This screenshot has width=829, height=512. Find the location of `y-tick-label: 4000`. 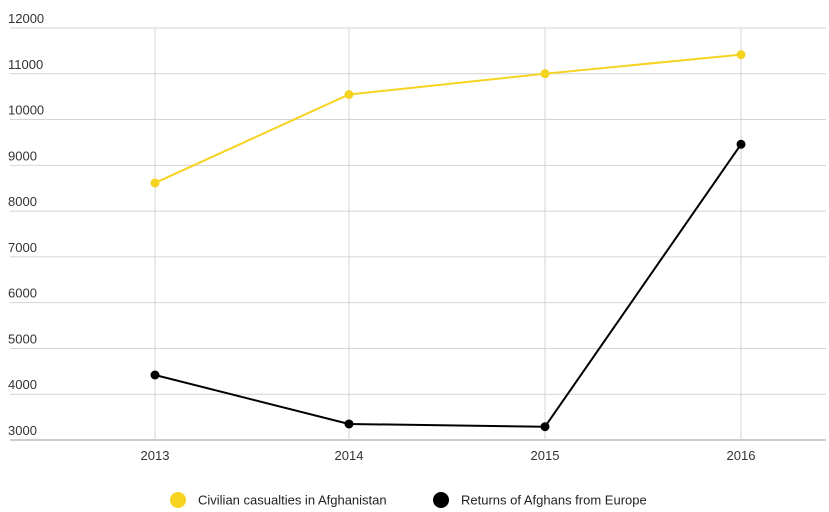

y-tick-label: 4000 is located at coordinates (22, 384).